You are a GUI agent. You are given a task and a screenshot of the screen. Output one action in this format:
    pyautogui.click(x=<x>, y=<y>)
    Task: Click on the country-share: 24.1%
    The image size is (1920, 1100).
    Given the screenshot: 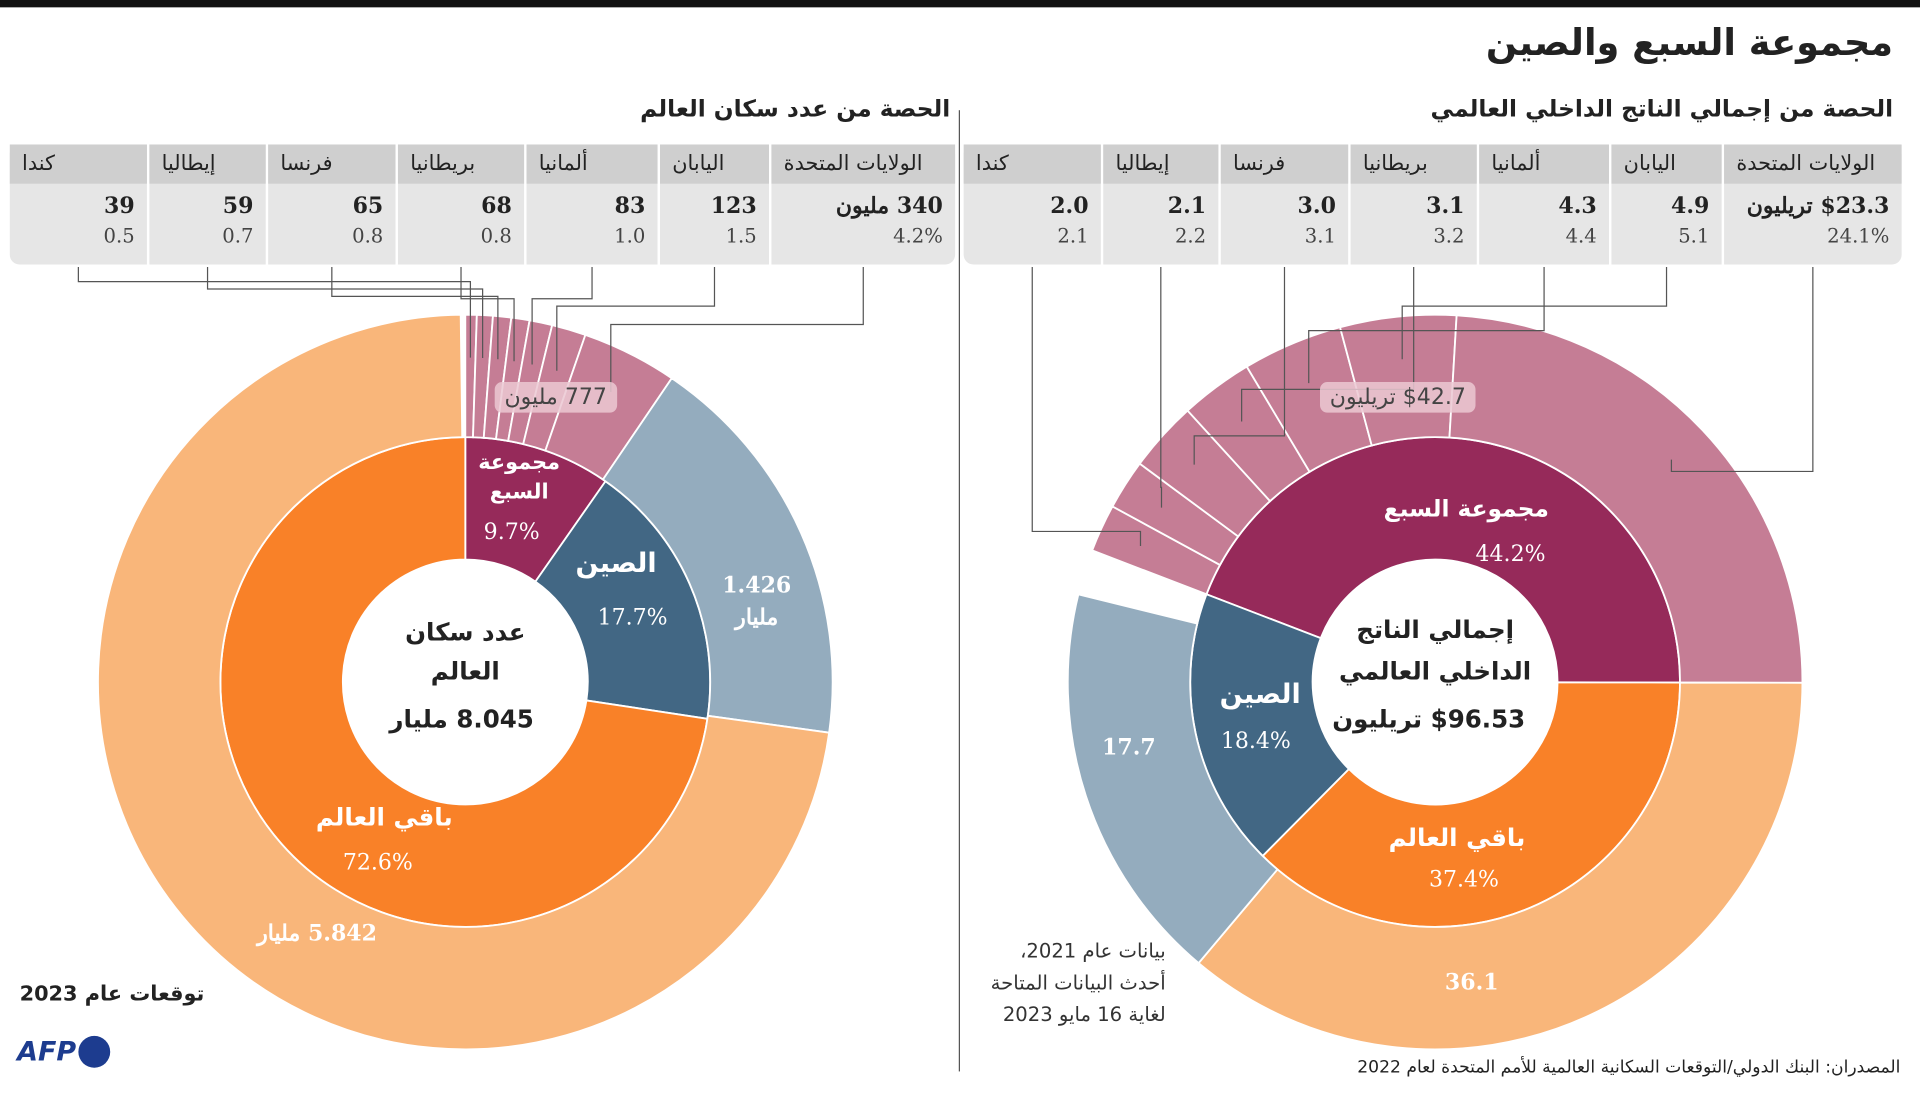 What is the action you would take?
    pyautogui.click(x=1858, y=236)
    